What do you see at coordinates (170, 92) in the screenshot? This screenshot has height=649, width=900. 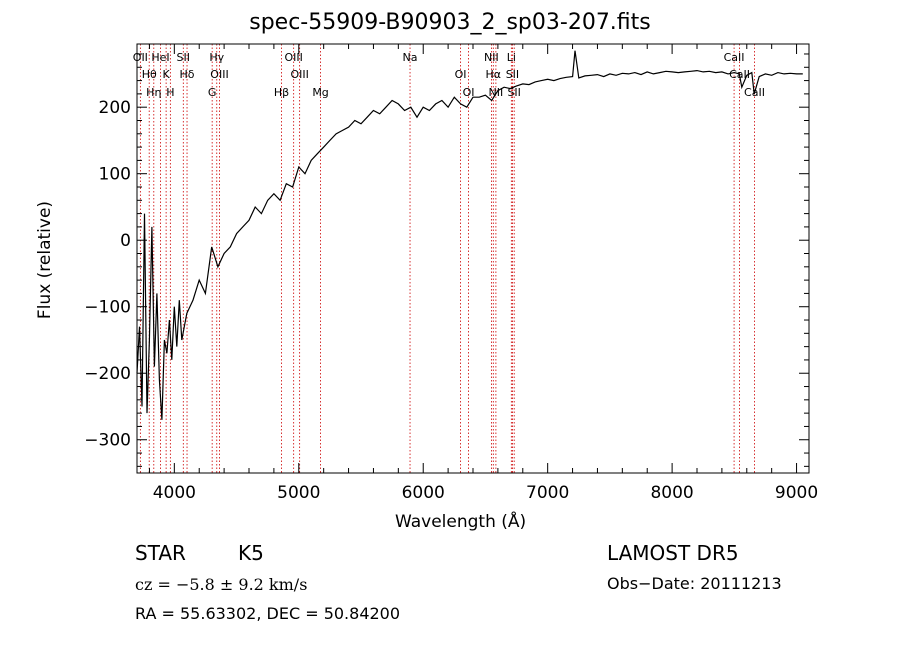 I see `spectral-line-label: H` at bounding box center [170, 92].